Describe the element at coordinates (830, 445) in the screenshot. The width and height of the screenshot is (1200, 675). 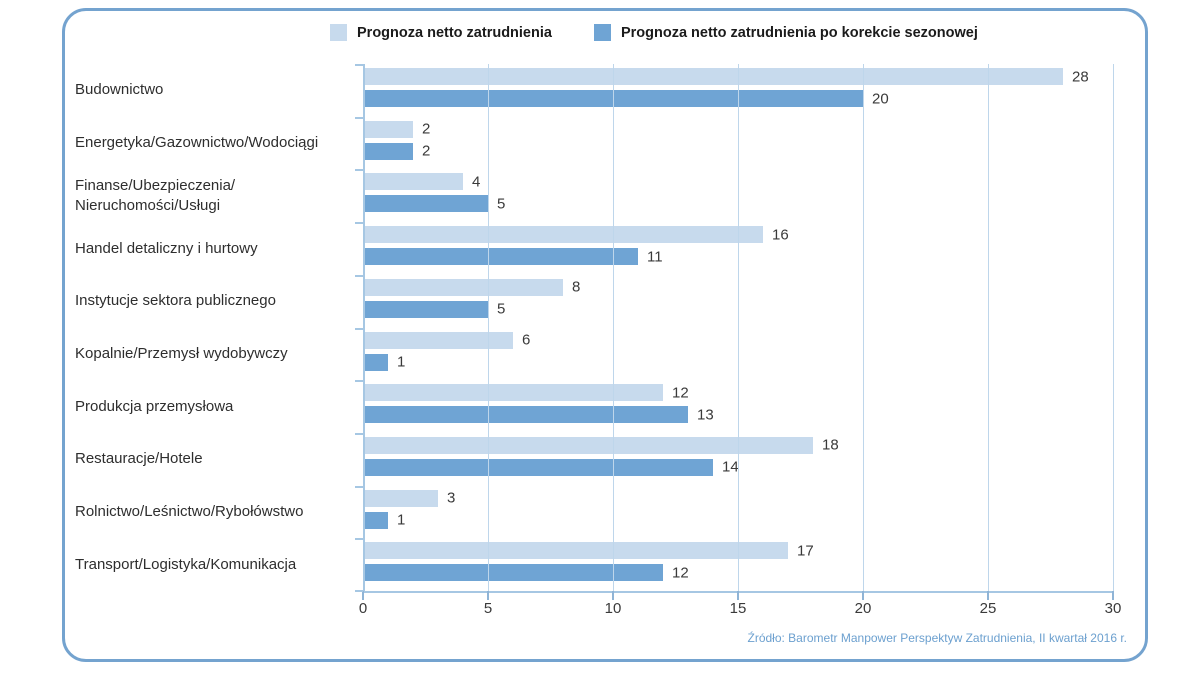
I see `bar-value-label: 18` at that location.